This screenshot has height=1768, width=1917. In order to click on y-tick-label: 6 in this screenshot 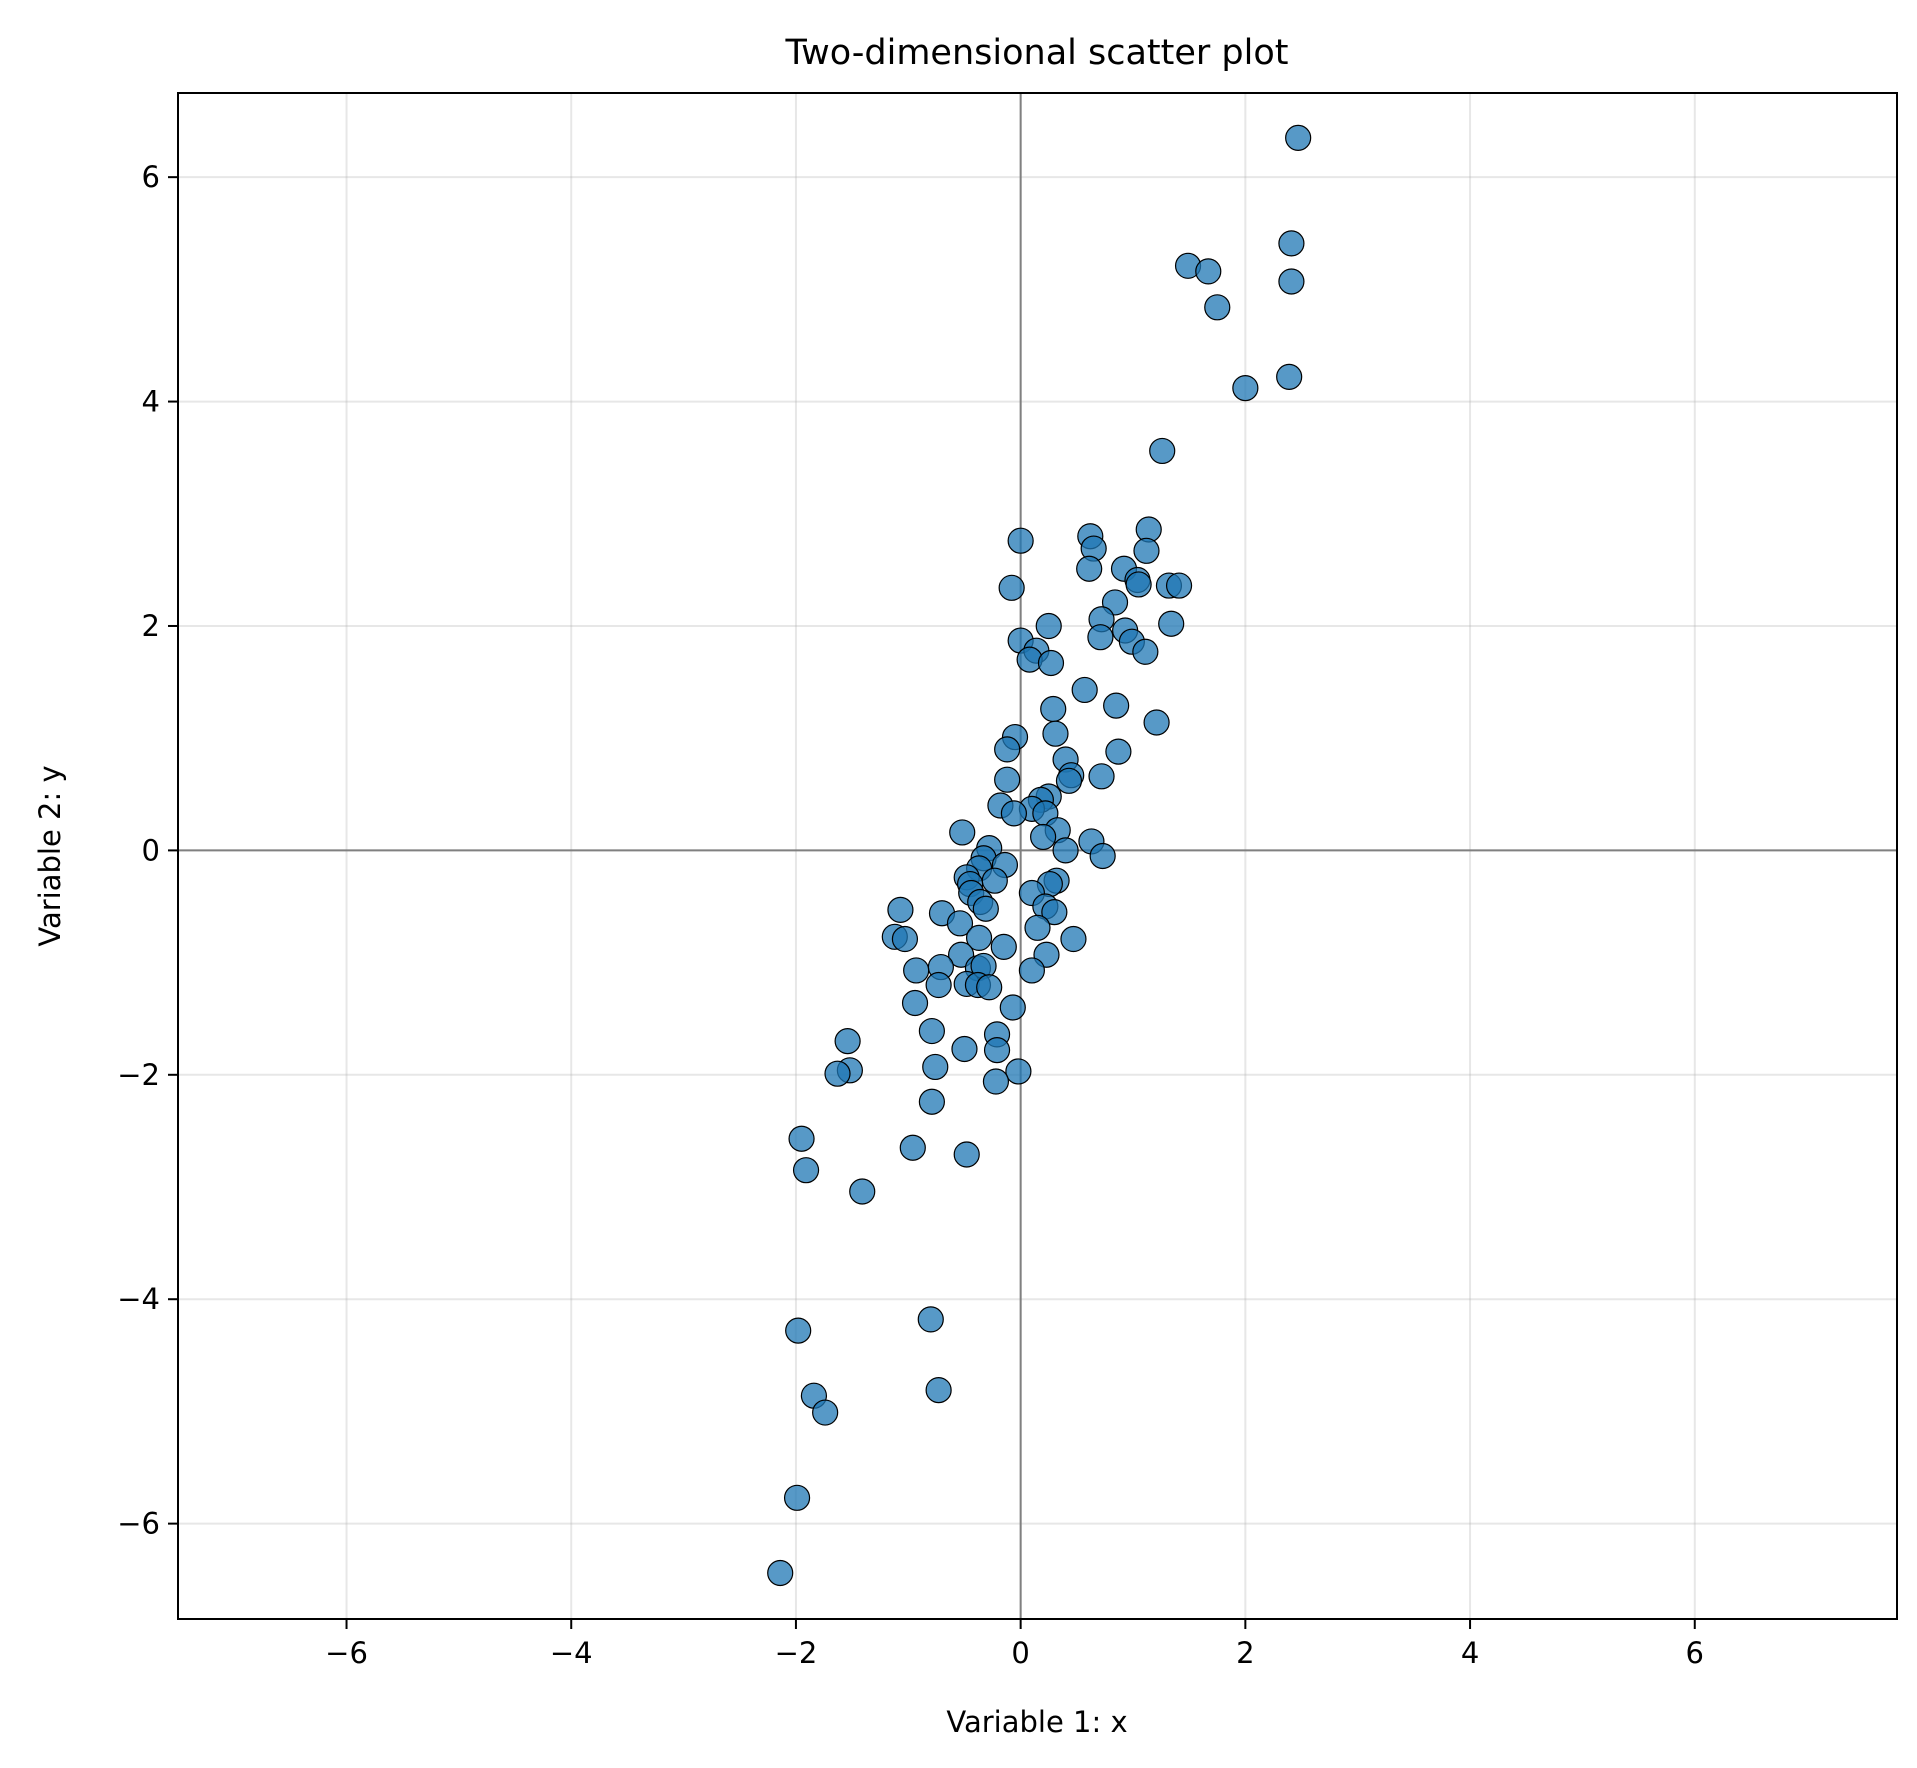, I will do `click(151, 177)`.